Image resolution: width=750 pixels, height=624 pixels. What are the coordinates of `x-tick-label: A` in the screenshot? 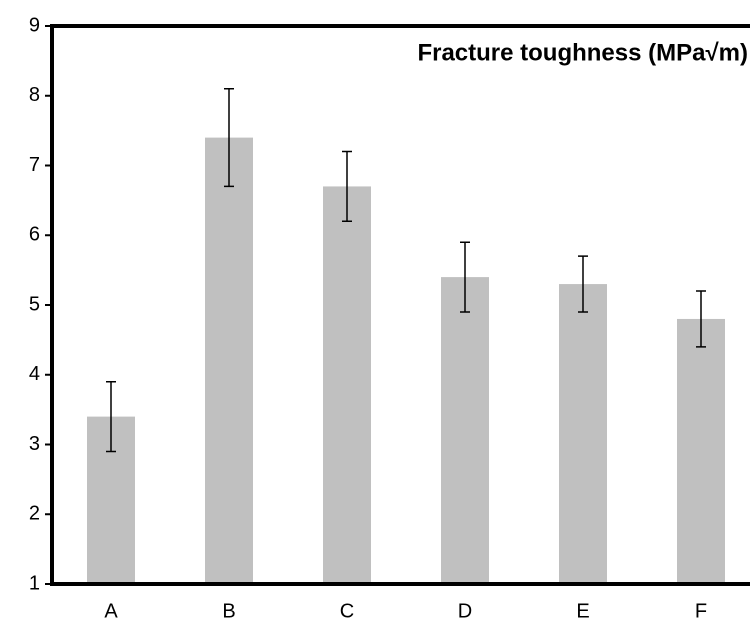 It's located at (111, 611).